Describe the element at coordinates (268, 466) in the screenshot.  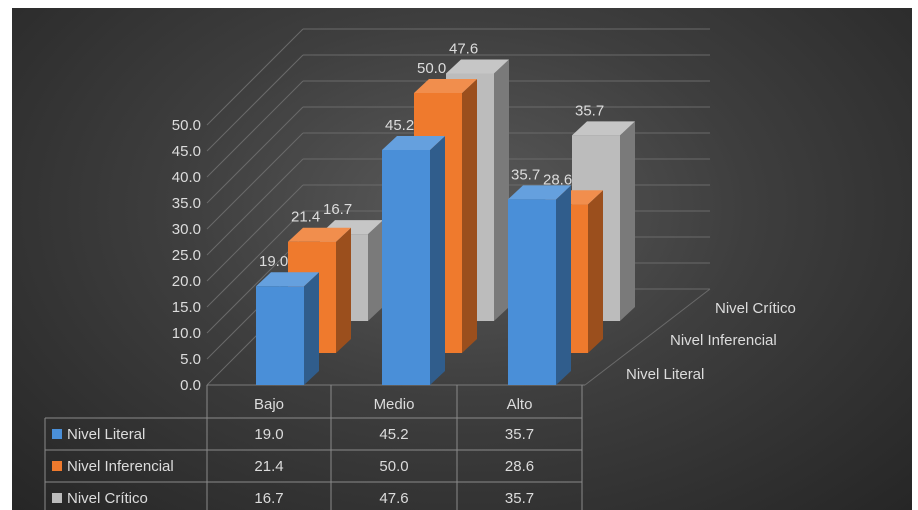
I see `table-cell: 21.4` at that location.